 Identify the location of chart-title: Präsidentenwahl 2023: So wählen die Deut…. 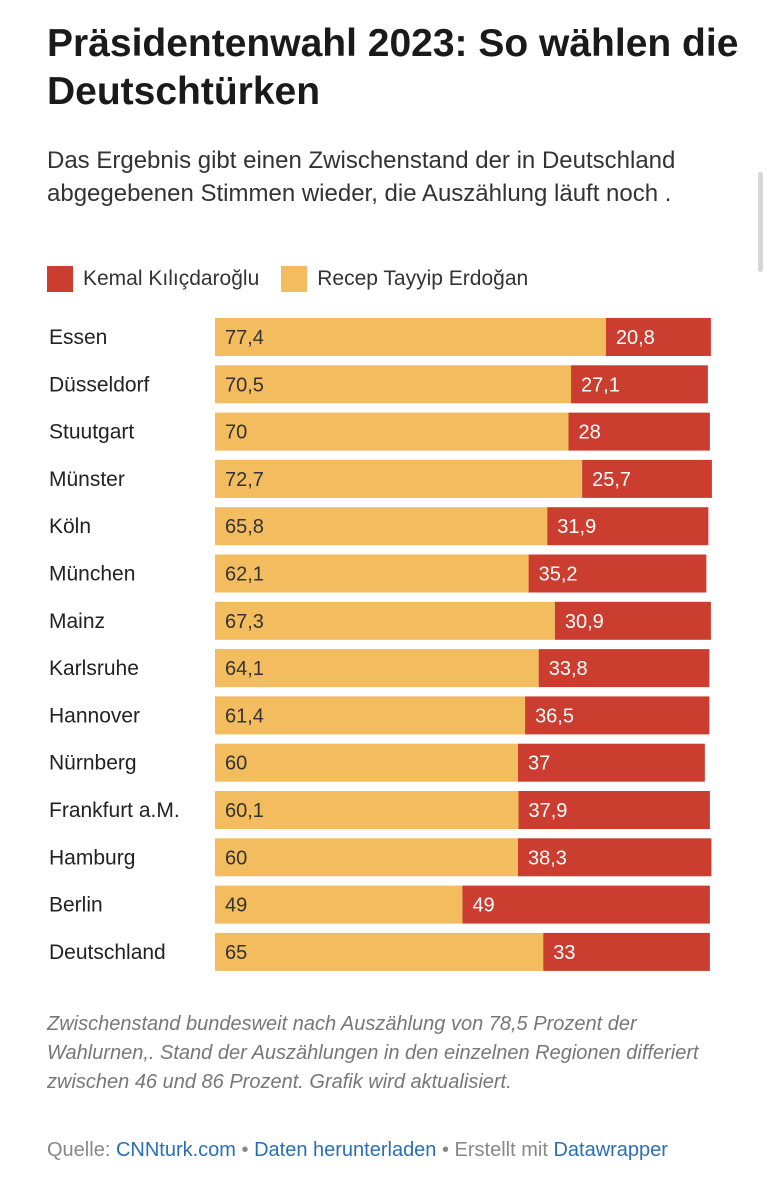
(393, 67).